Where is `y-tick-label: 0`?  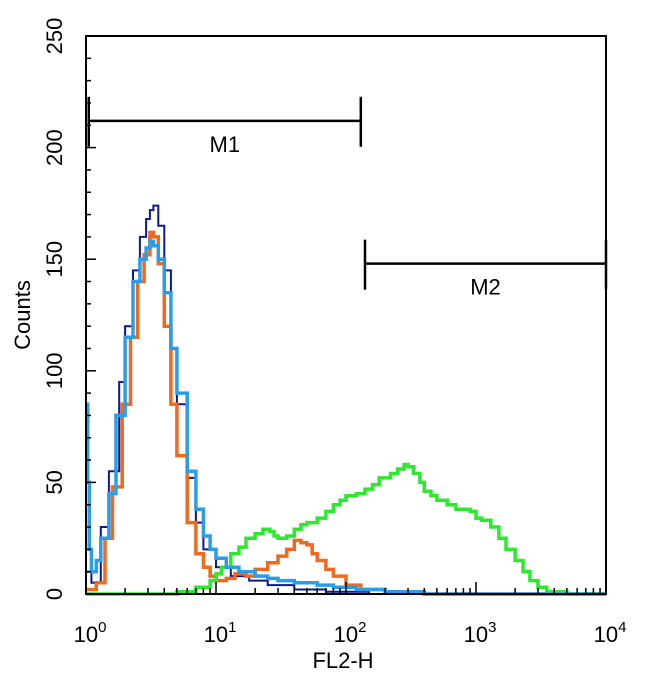 y-tick-label: 0 is located at coordinates (54, 594).